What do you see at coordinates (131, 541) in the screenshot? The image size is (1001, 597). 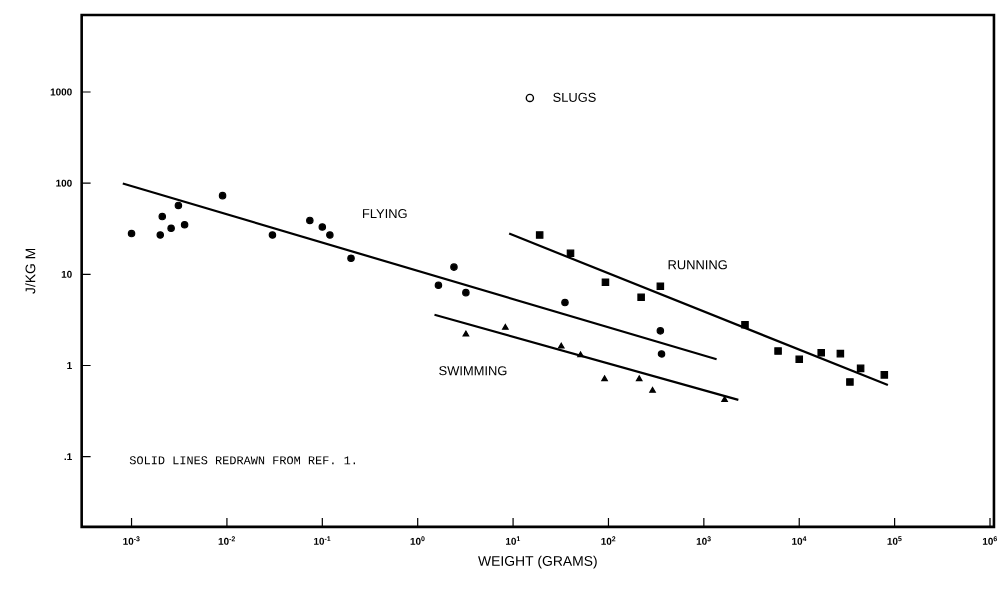 I see `x-tick-label: 10$^{-3}$` at bounding box center [131, 541].